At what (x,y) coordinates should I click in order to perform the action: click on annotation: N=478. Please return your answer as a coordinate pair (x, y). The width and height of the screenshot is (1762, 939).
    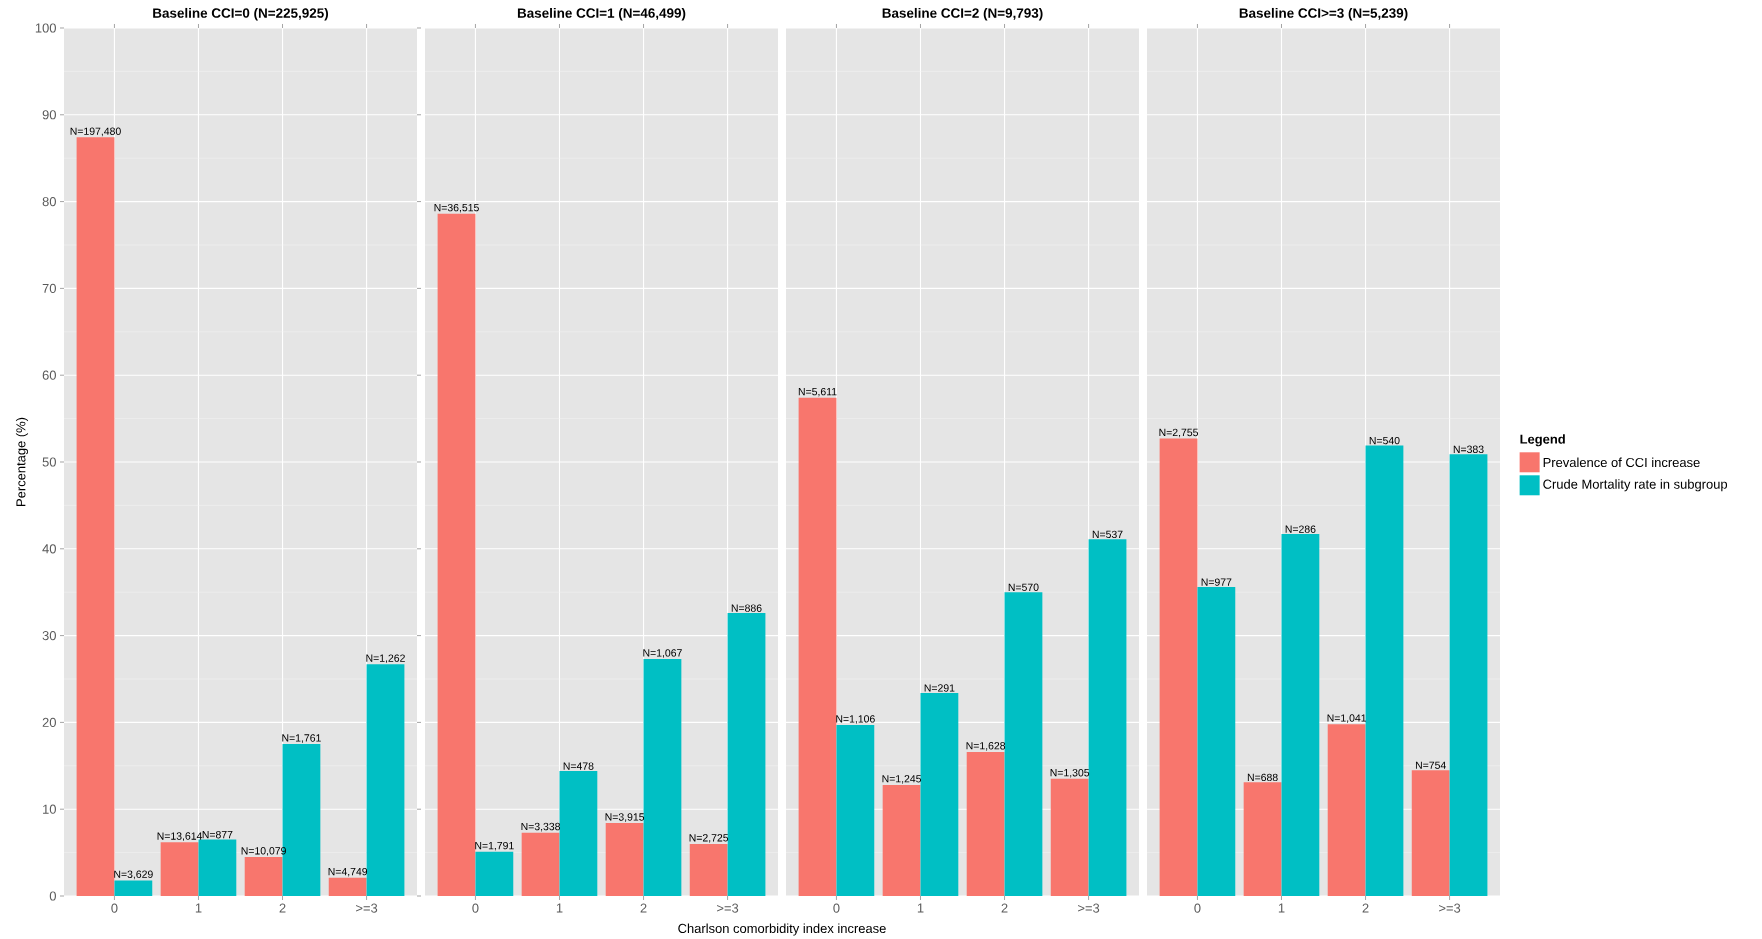
    Looking at the image, I should click on (578, 766).